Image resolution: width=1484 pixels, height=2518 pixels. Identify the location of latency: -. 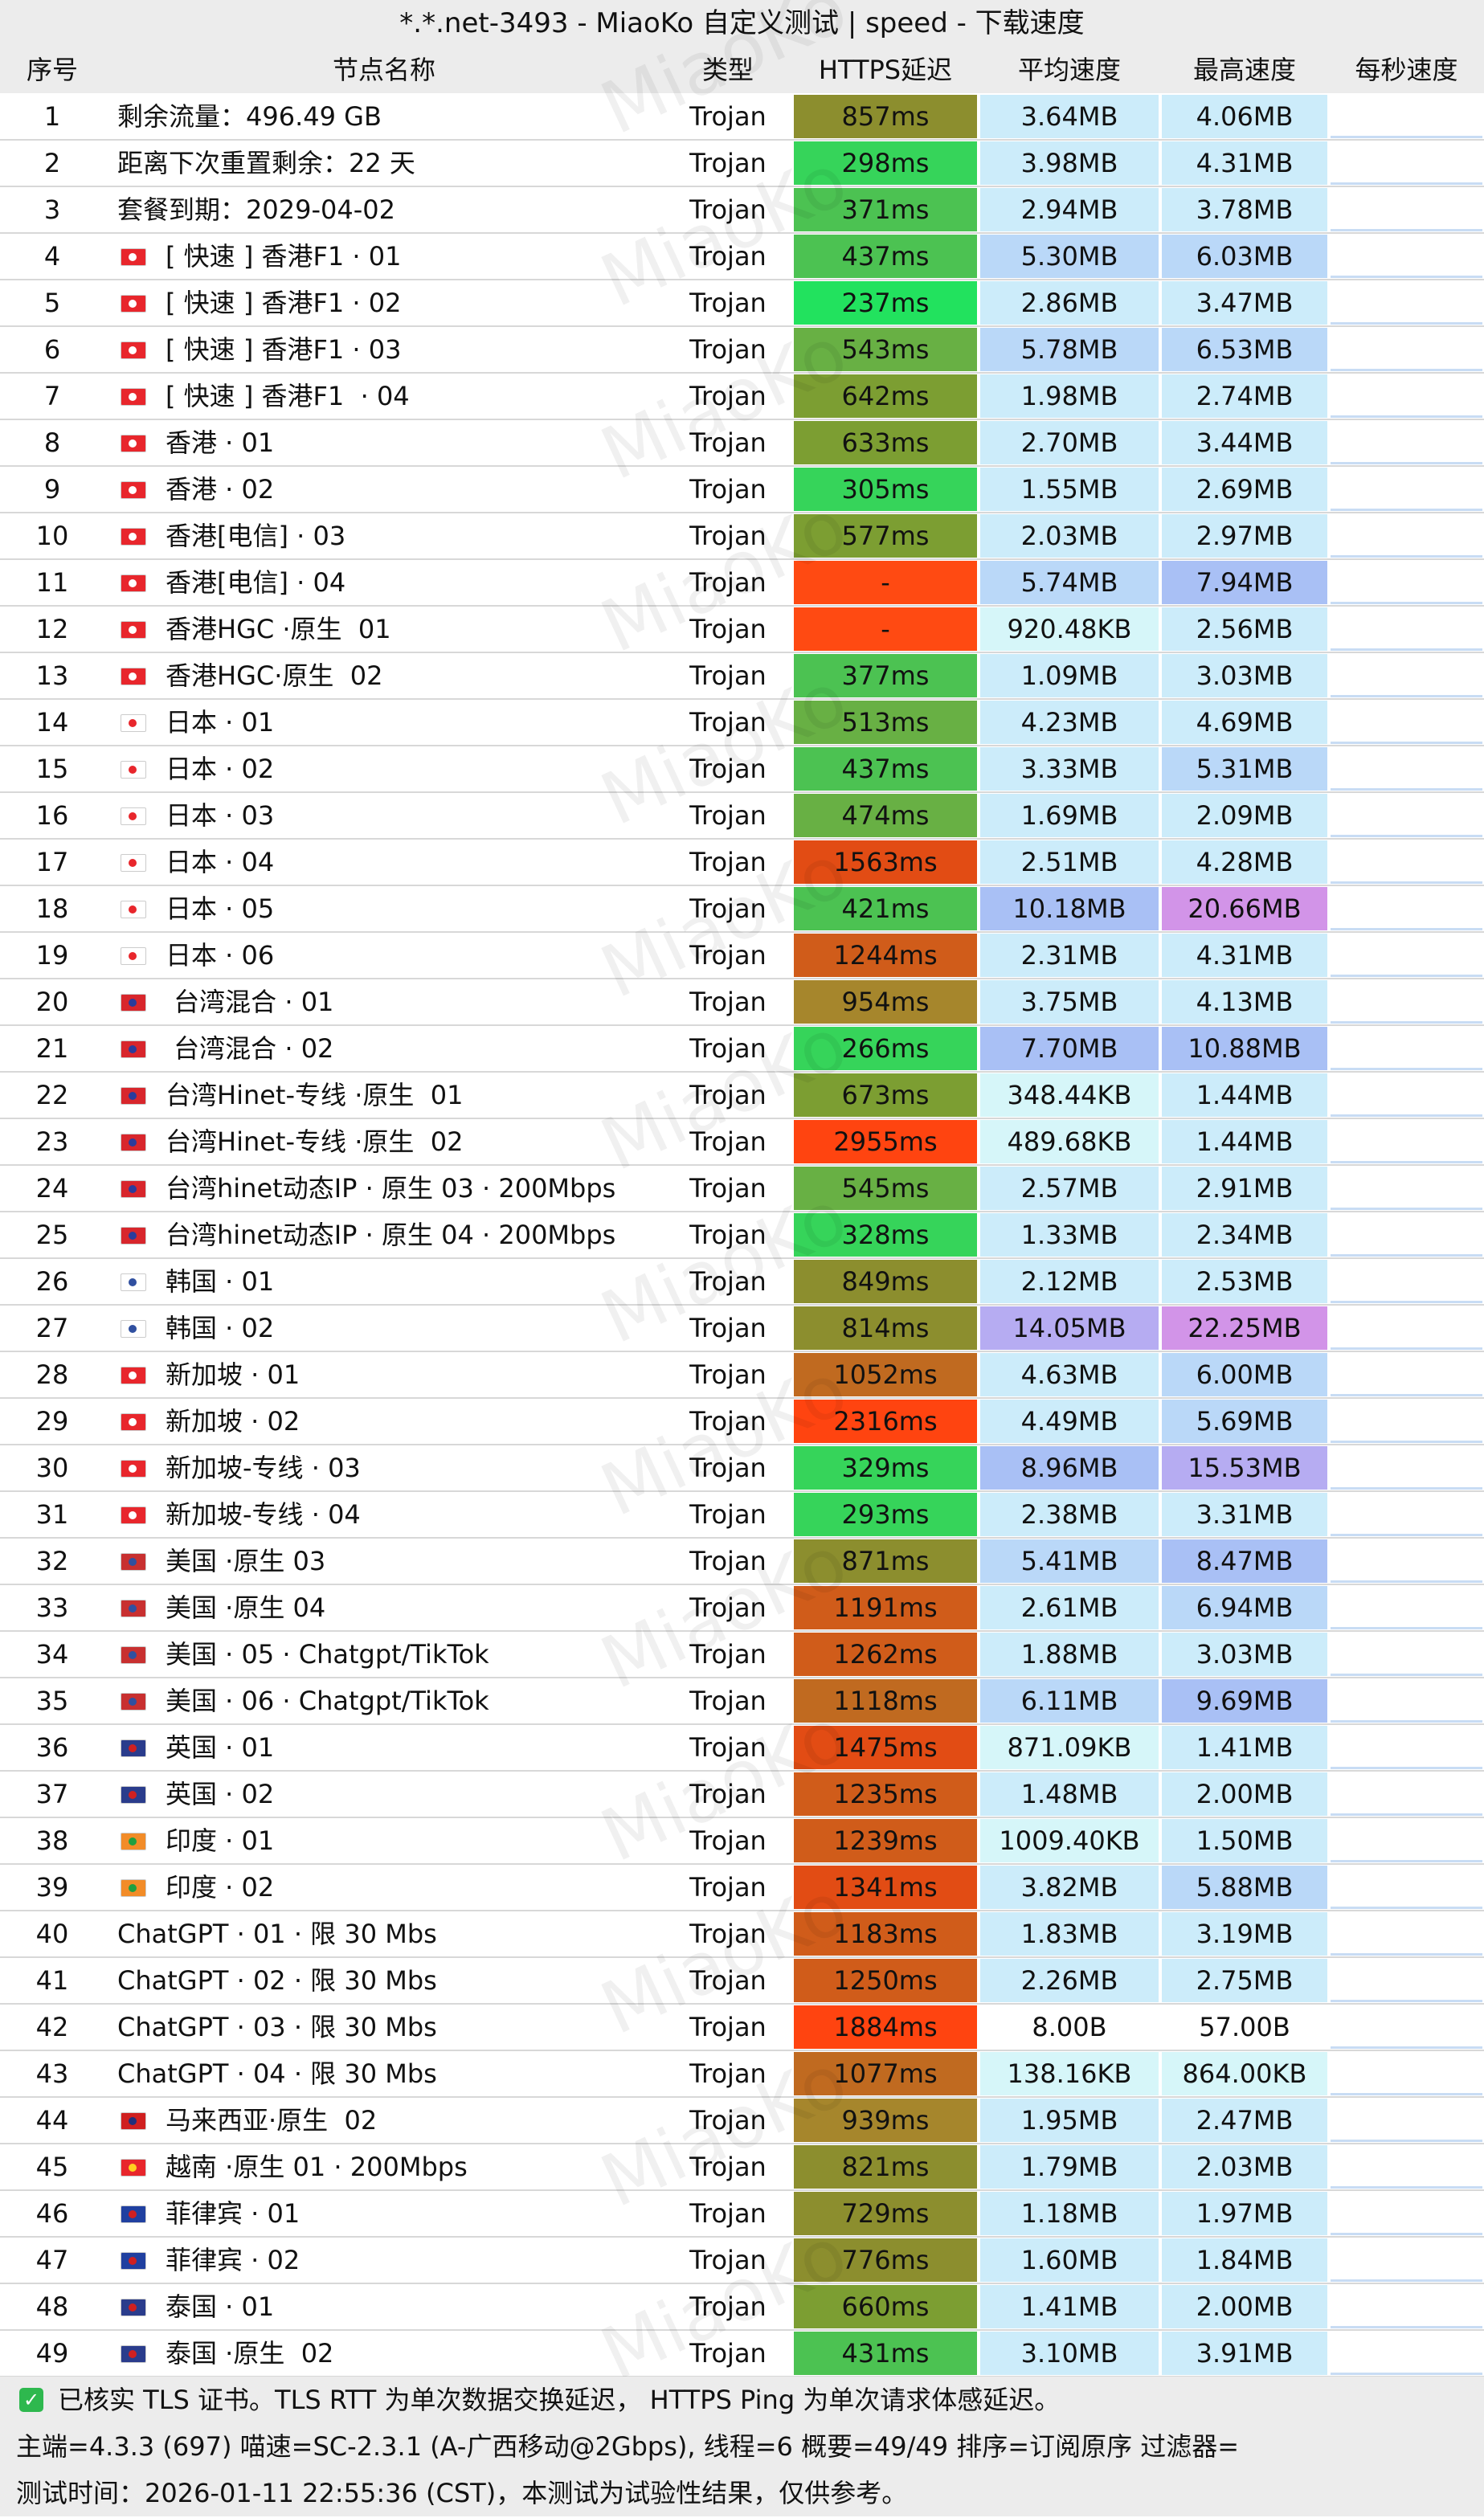
(885, 629).